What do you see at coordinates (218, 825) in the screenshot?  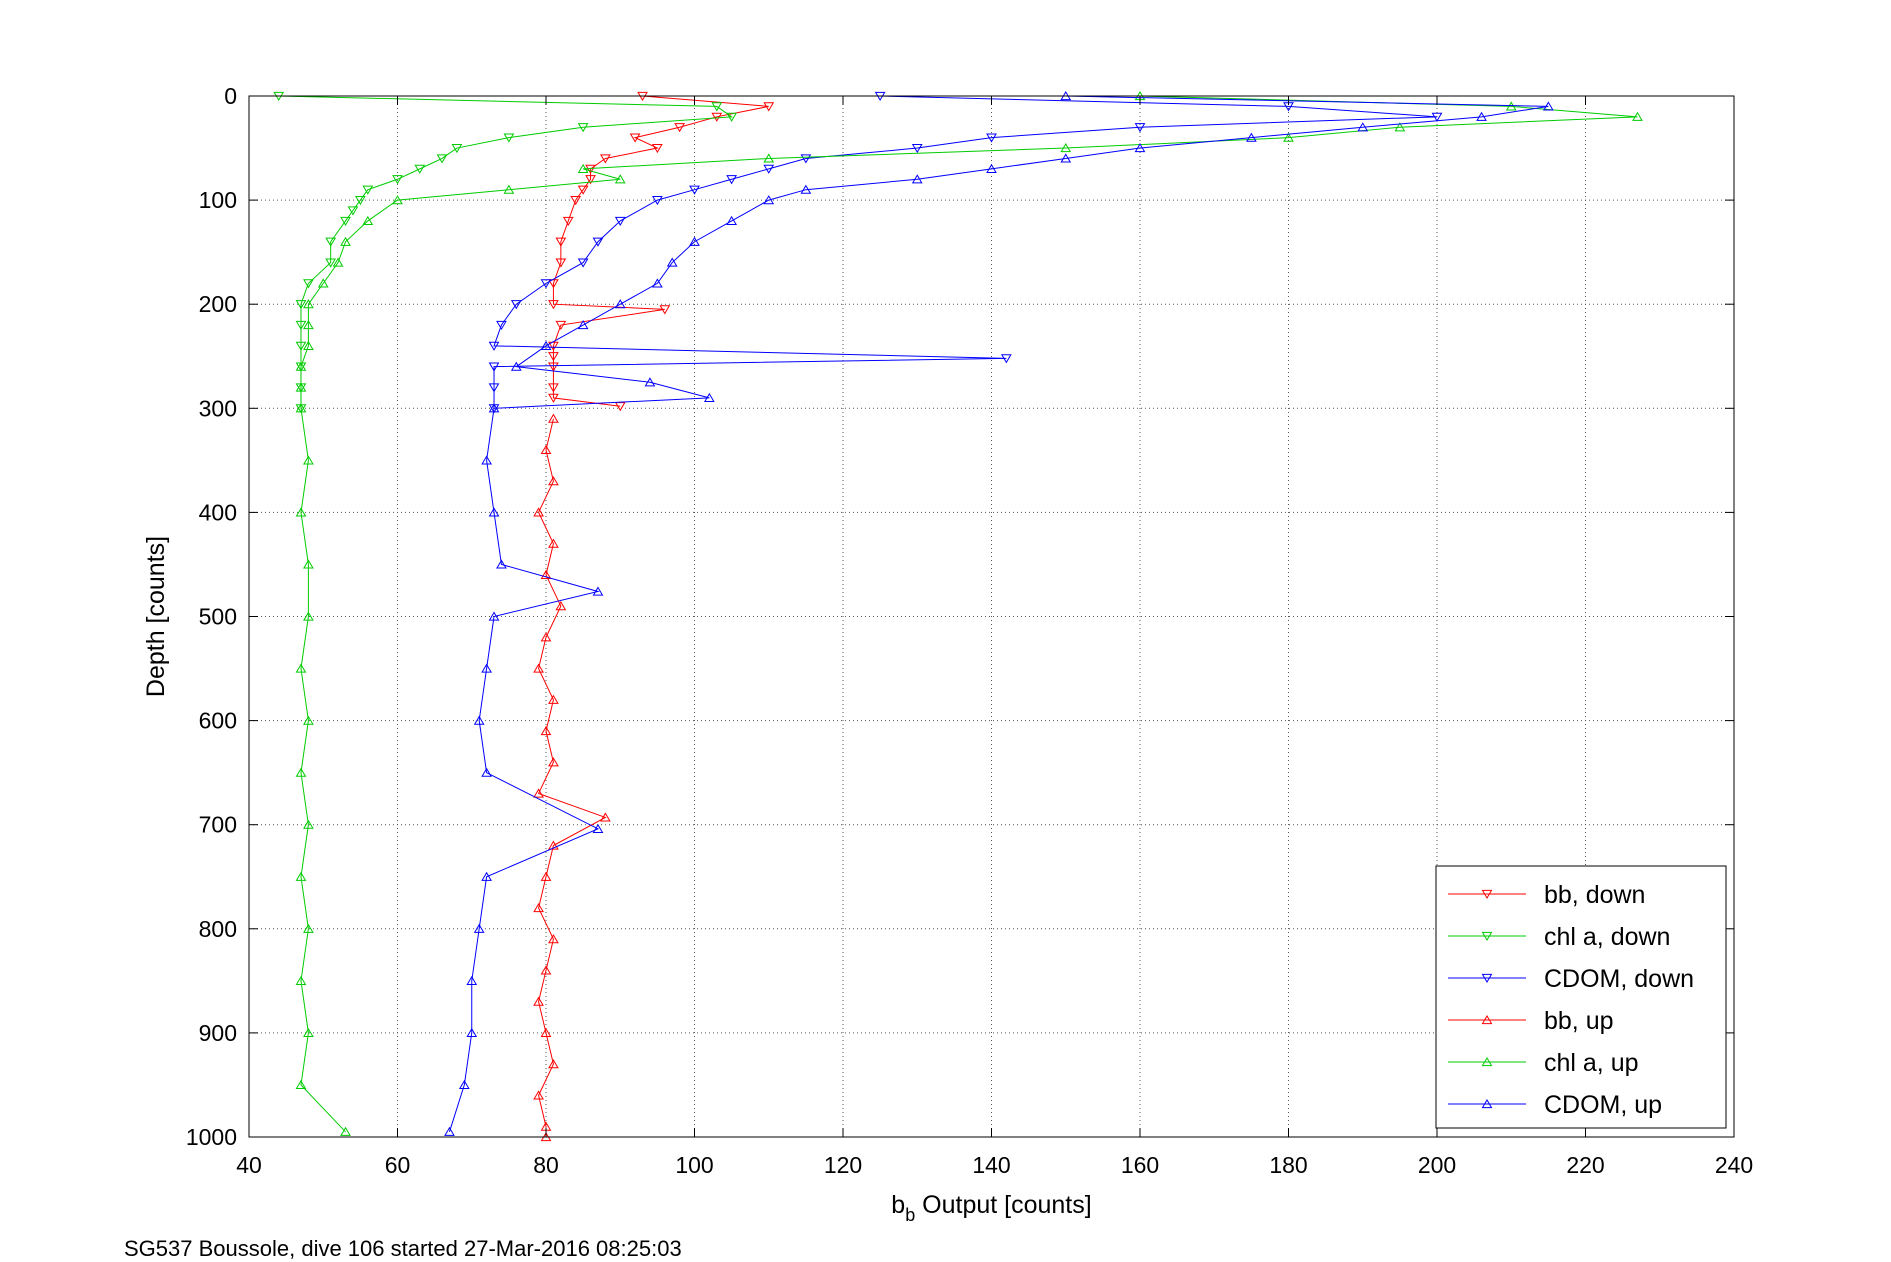 I see `y-tick-label: 700` at bounding box center [218, 825].